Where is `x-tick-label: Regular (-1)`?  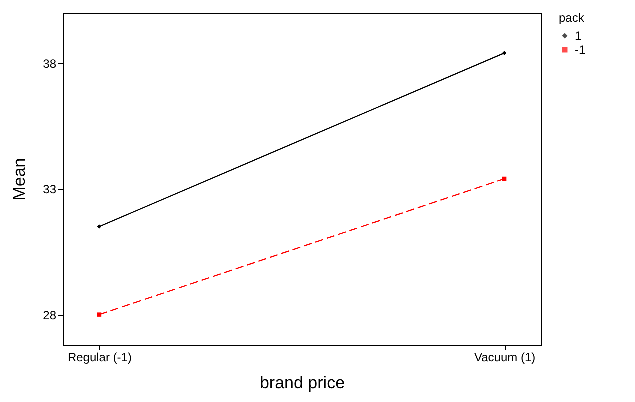
x-tick-label: Regular (-1) is located at coordinates (100, 357).